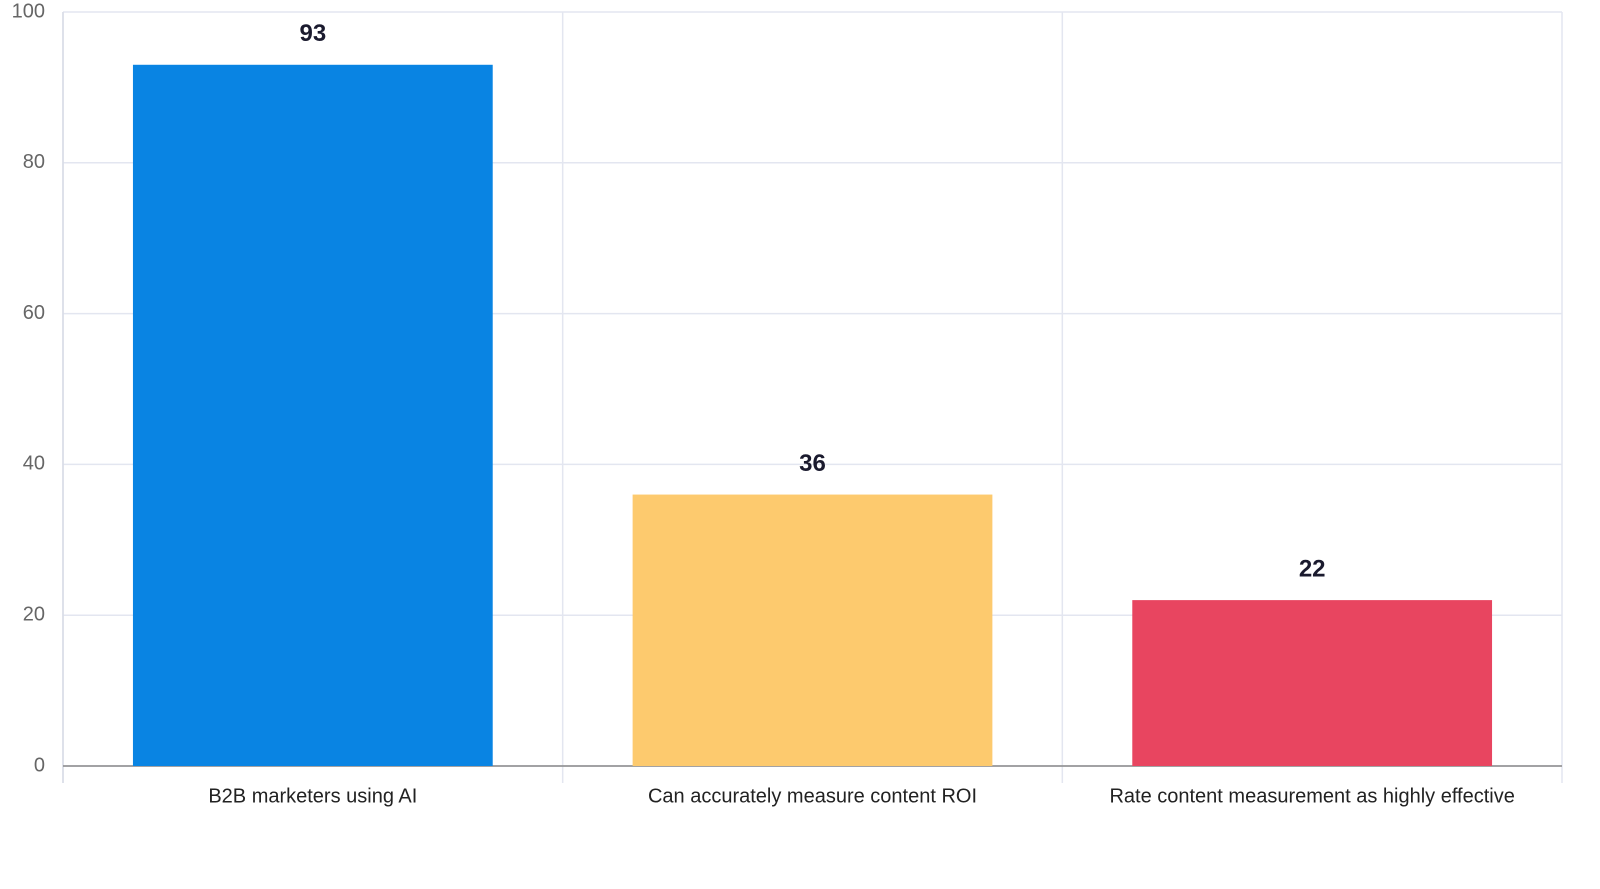 The width and height of the screenshot is (1600, 889). I want to click on x-tick-label: B2B marketers using AI, so click(312, 796).